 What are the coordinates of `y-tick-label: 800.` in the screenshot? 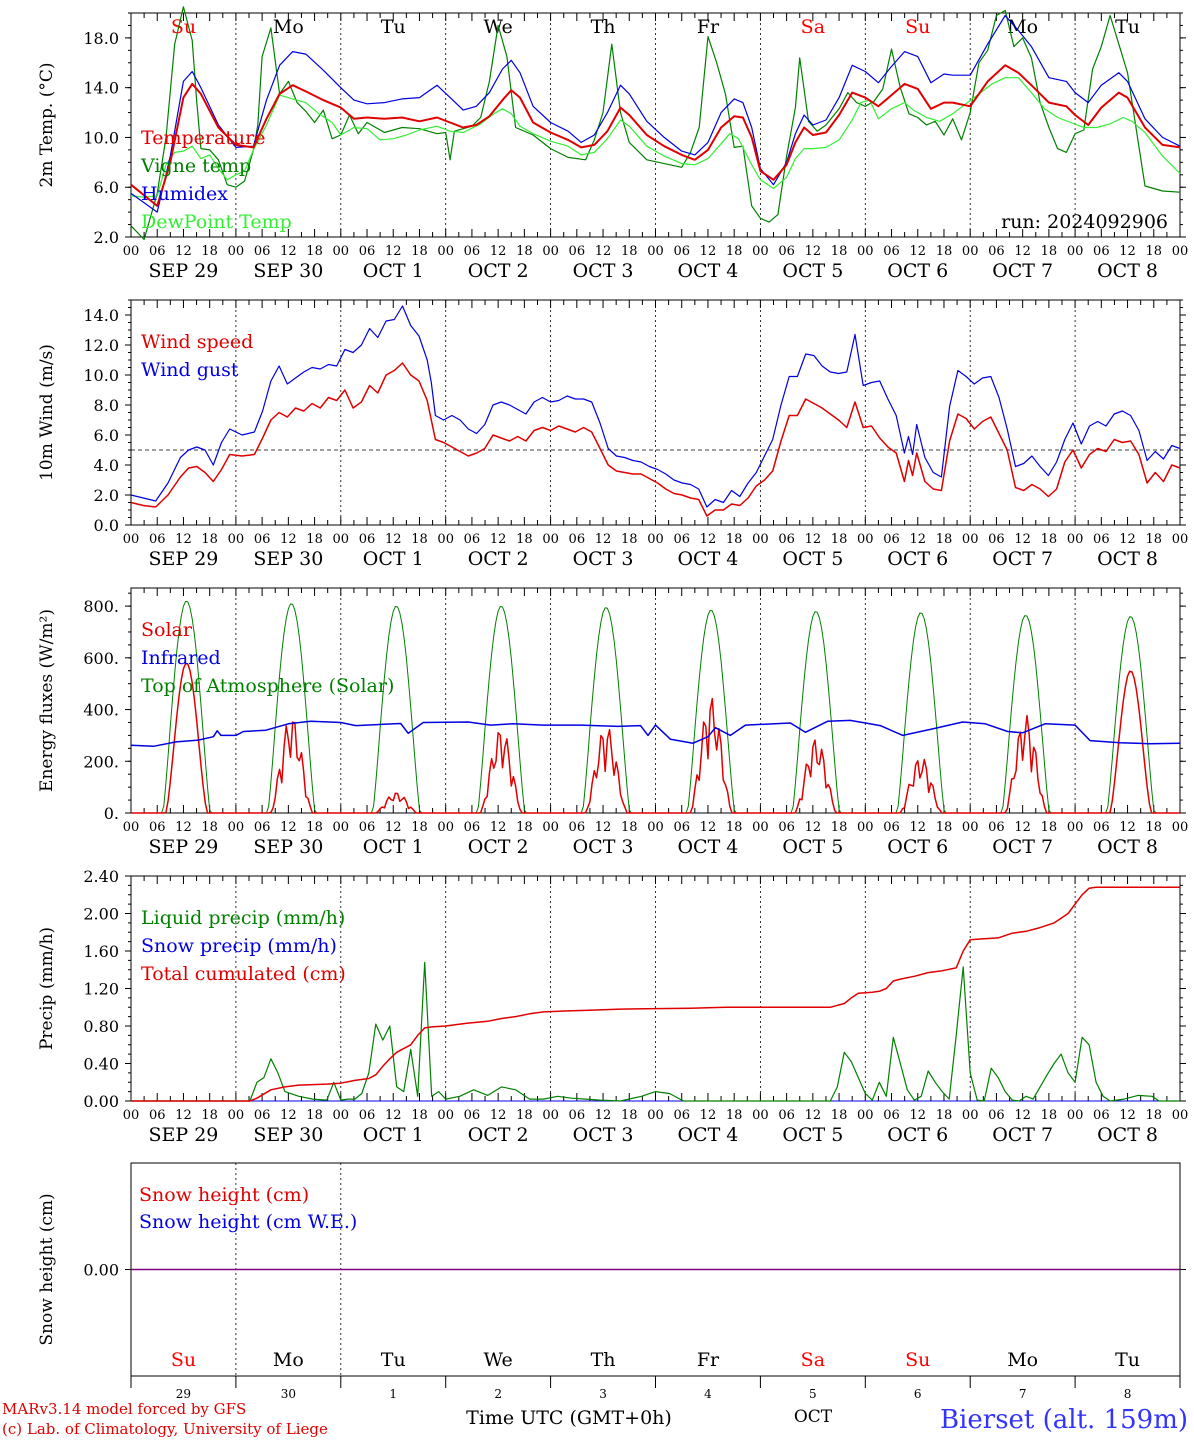 It's located at (101, 606).